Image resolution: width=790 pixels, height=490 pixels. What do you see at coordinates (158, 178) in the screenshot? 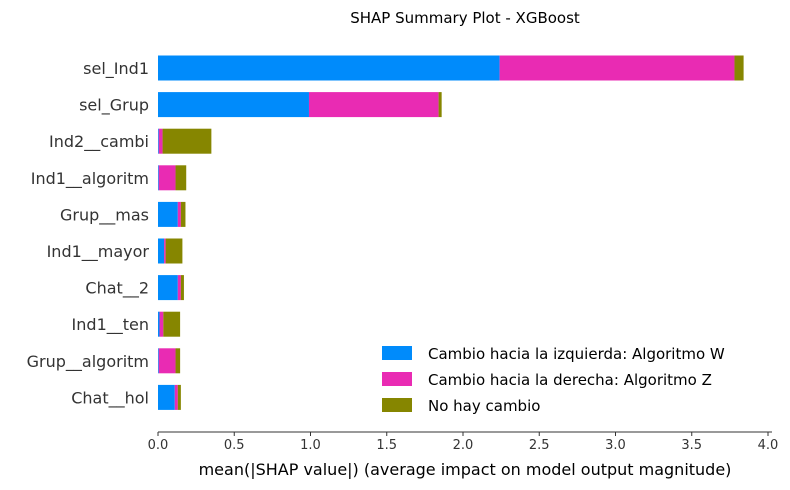
I see `bar-Ind1__algoritm-series-0` at bounding box center [158, 178].